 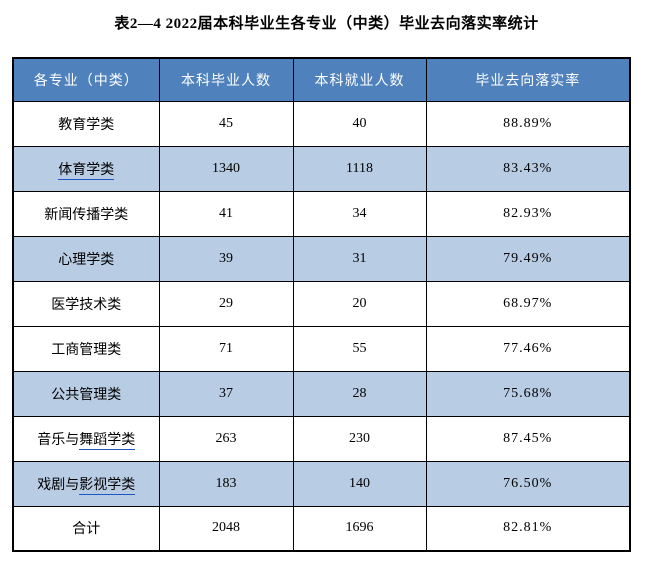 I want to click on table-row: 公共管理类 37 28 75.68%, so click(x=321, y=393).